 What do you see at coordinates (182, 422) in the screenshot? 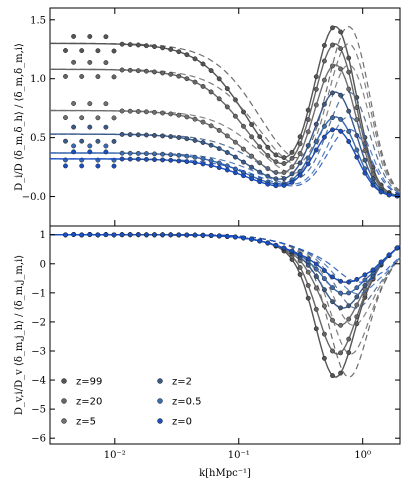
I see `legend-label-5: z=0` at bounding box center [182, 422].